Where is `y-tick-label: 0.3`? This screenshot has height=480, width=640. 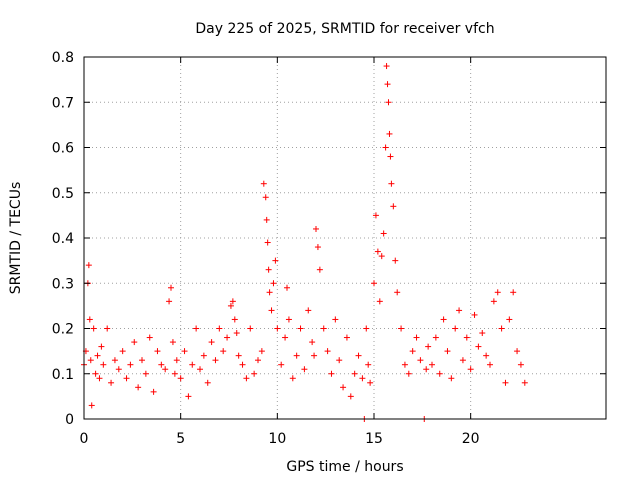 y-tick-label: 0.3 is located at coordinates (63, 284).